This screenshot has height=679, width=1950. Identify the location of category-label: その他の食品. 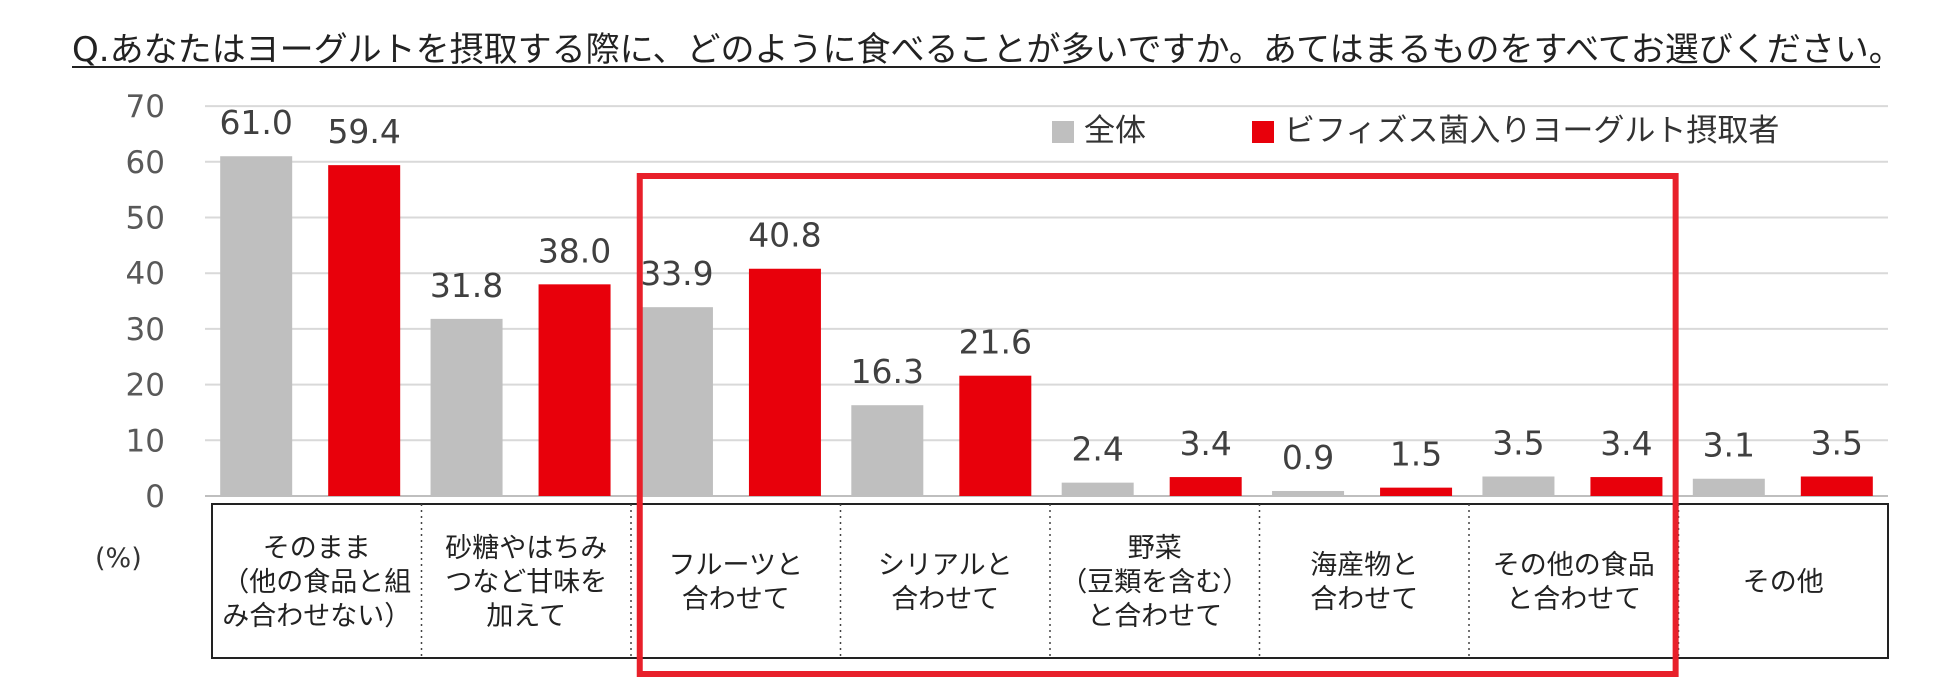
(1574, 565).